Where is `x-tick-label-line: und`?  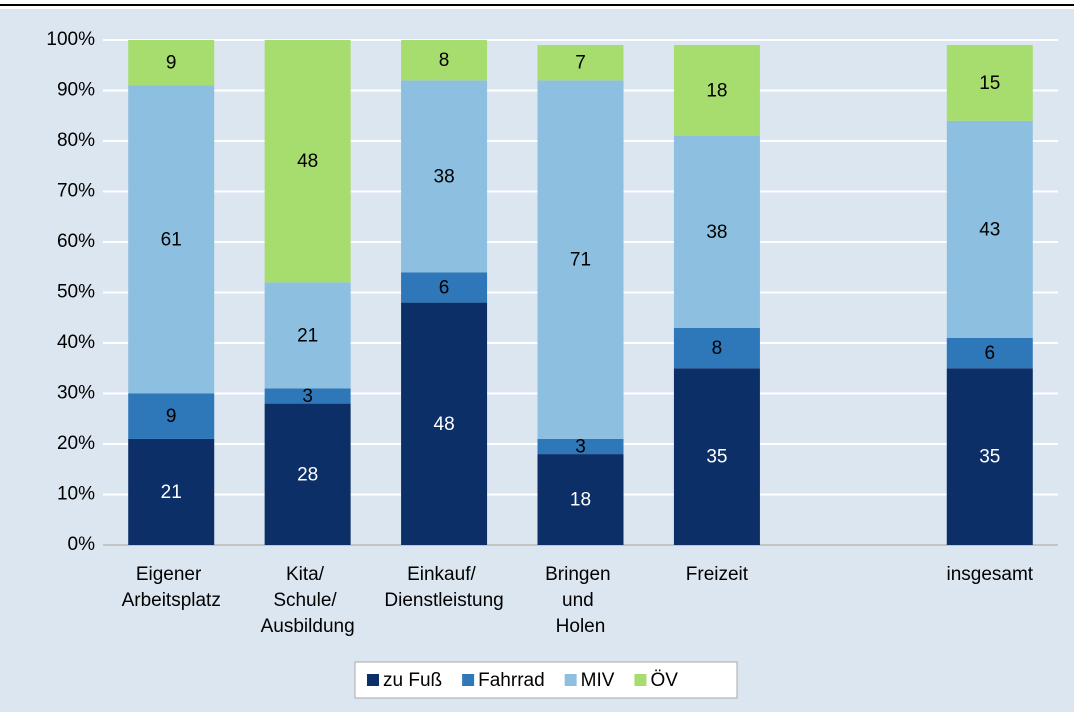 x-tick-label-line: und is located at coordinates (580, 600).